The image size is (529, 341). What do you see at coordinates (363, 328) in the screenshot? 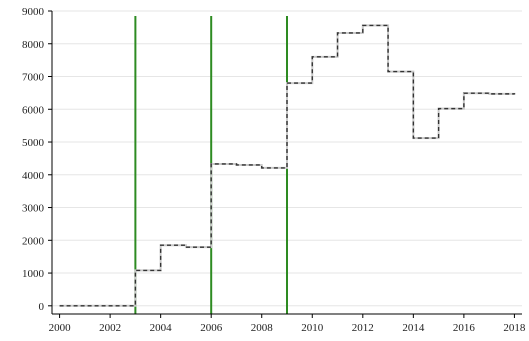
I see `x-tick-label: 2012` at bounding box center [363, 328].